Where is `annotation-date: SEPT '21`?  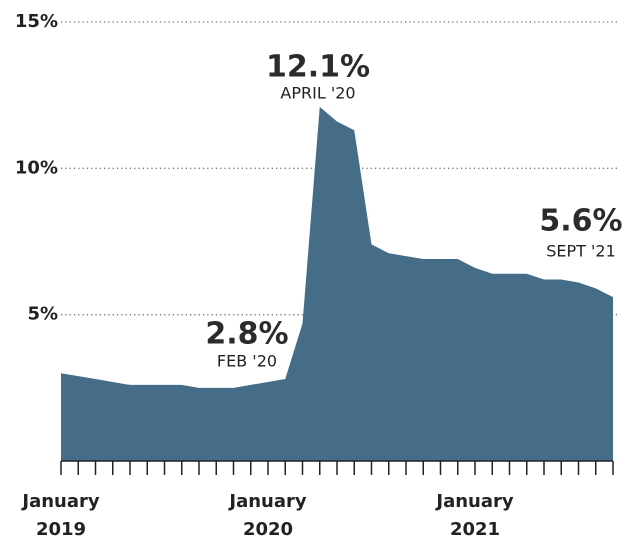
annotation-date: SEPT '21 is located at coordinates (581, 251).